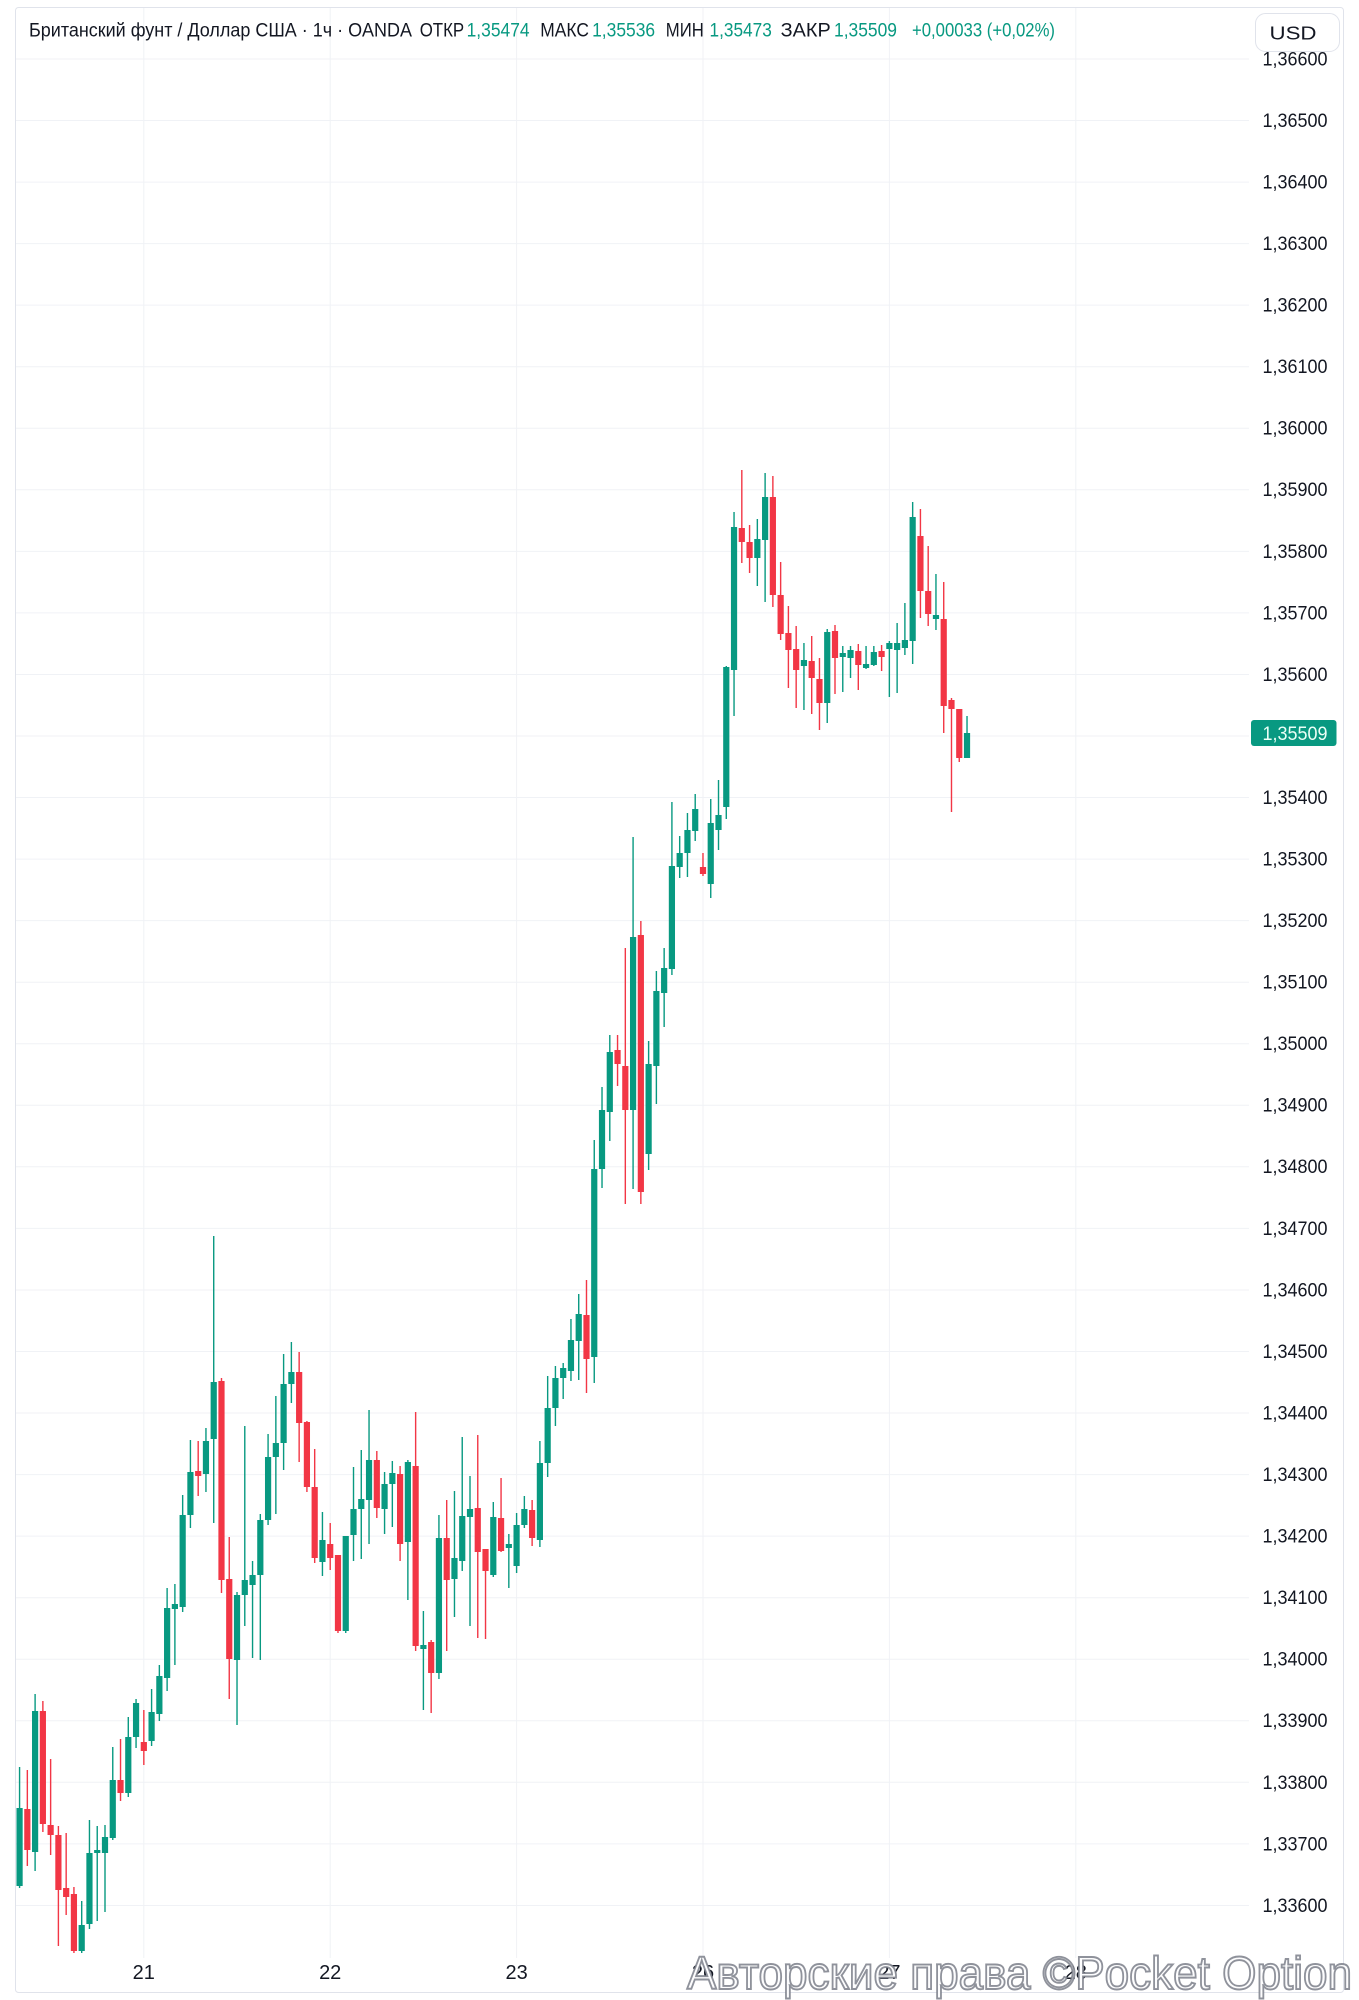 The image size is (1359, 2000). I want to click on svg-text: 22, so click(330, 1973).